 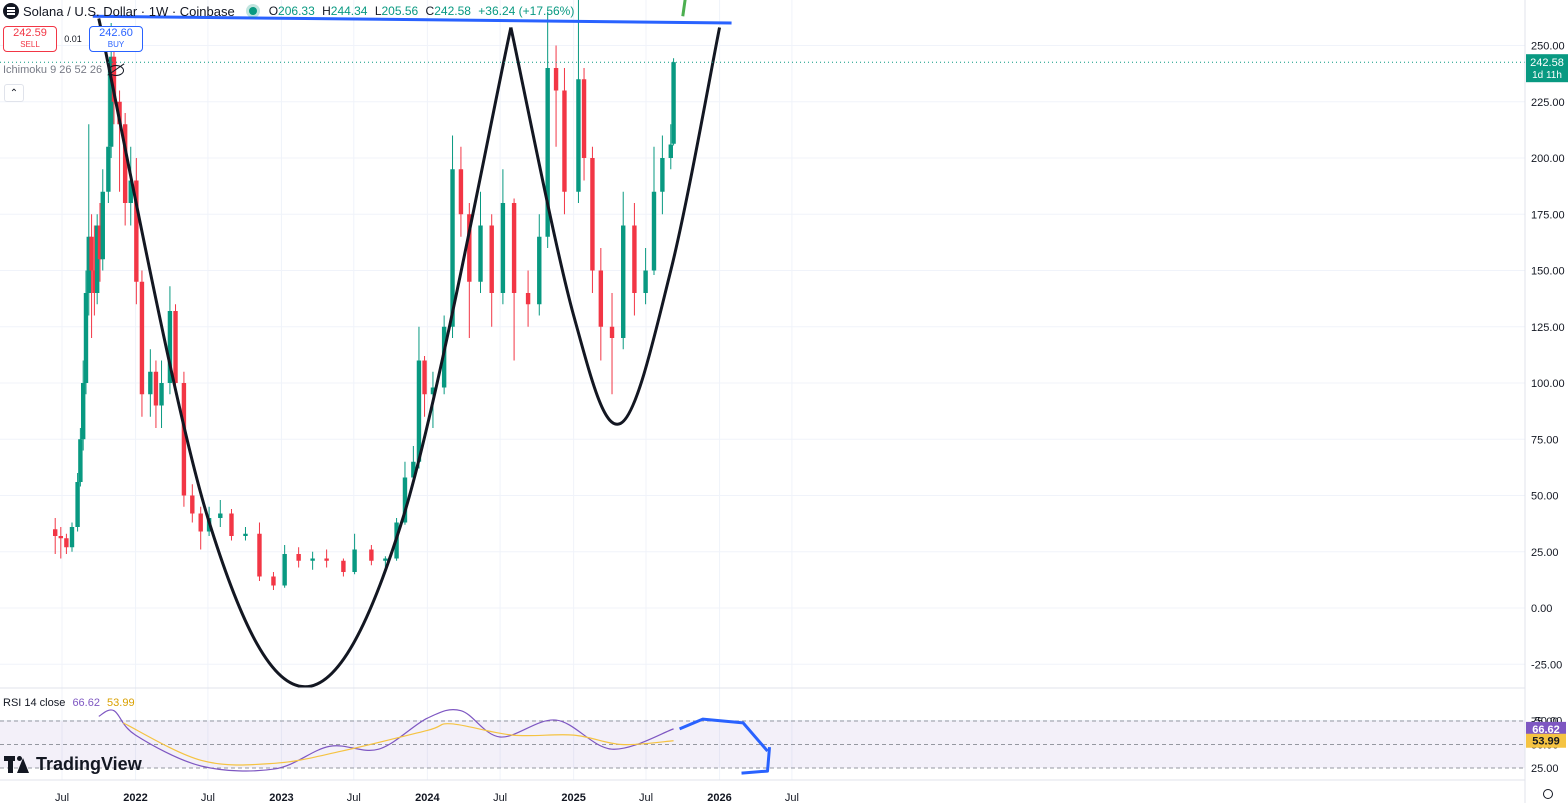 I want to click on collapse-legend-button: ⌃, so click(x=14, y=93).